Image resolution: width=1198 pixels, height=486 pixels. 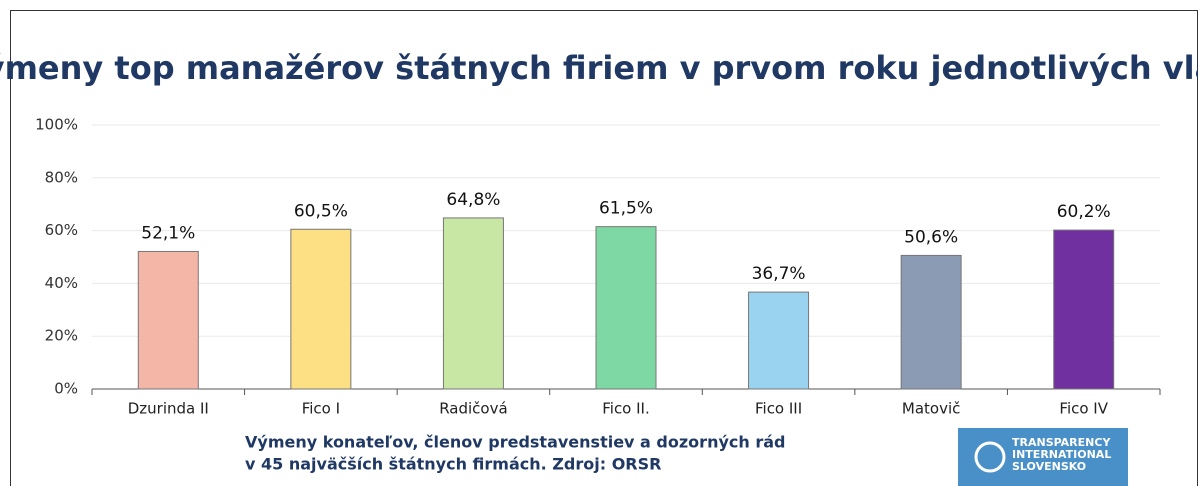 I want to click on y-tick-label: 20%, so click(x=61, y=336).